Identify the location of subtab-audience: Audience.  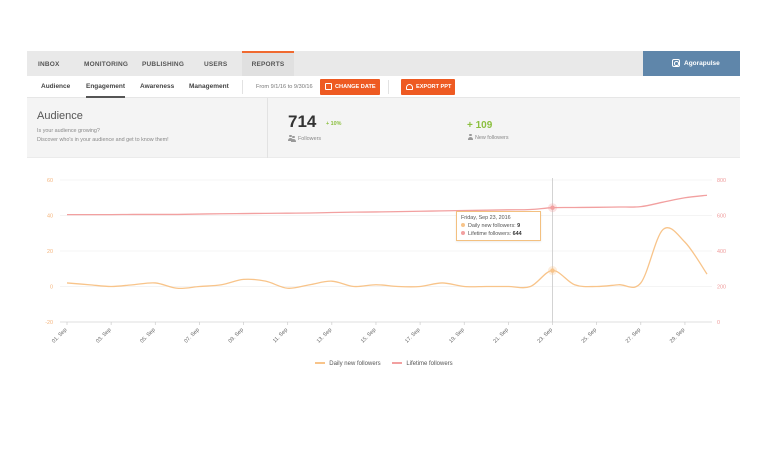
(56, 86).